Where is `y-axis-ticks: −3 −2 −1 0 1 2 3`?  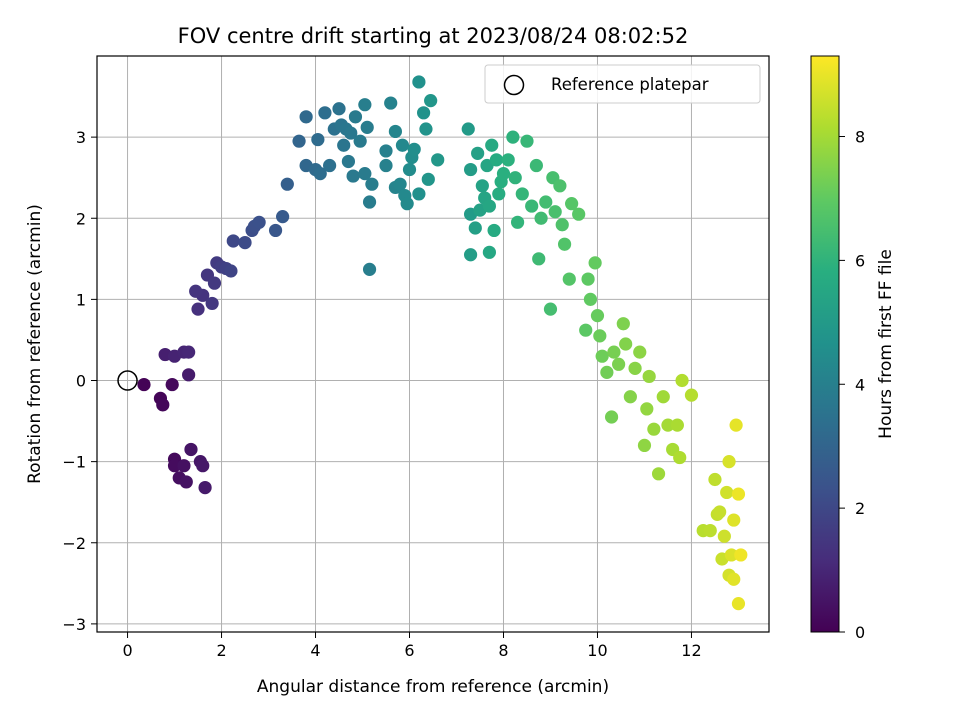 y-axis-ticks: −3 −2 −1 0 1 2 3 is located at coordinates (79, 381).